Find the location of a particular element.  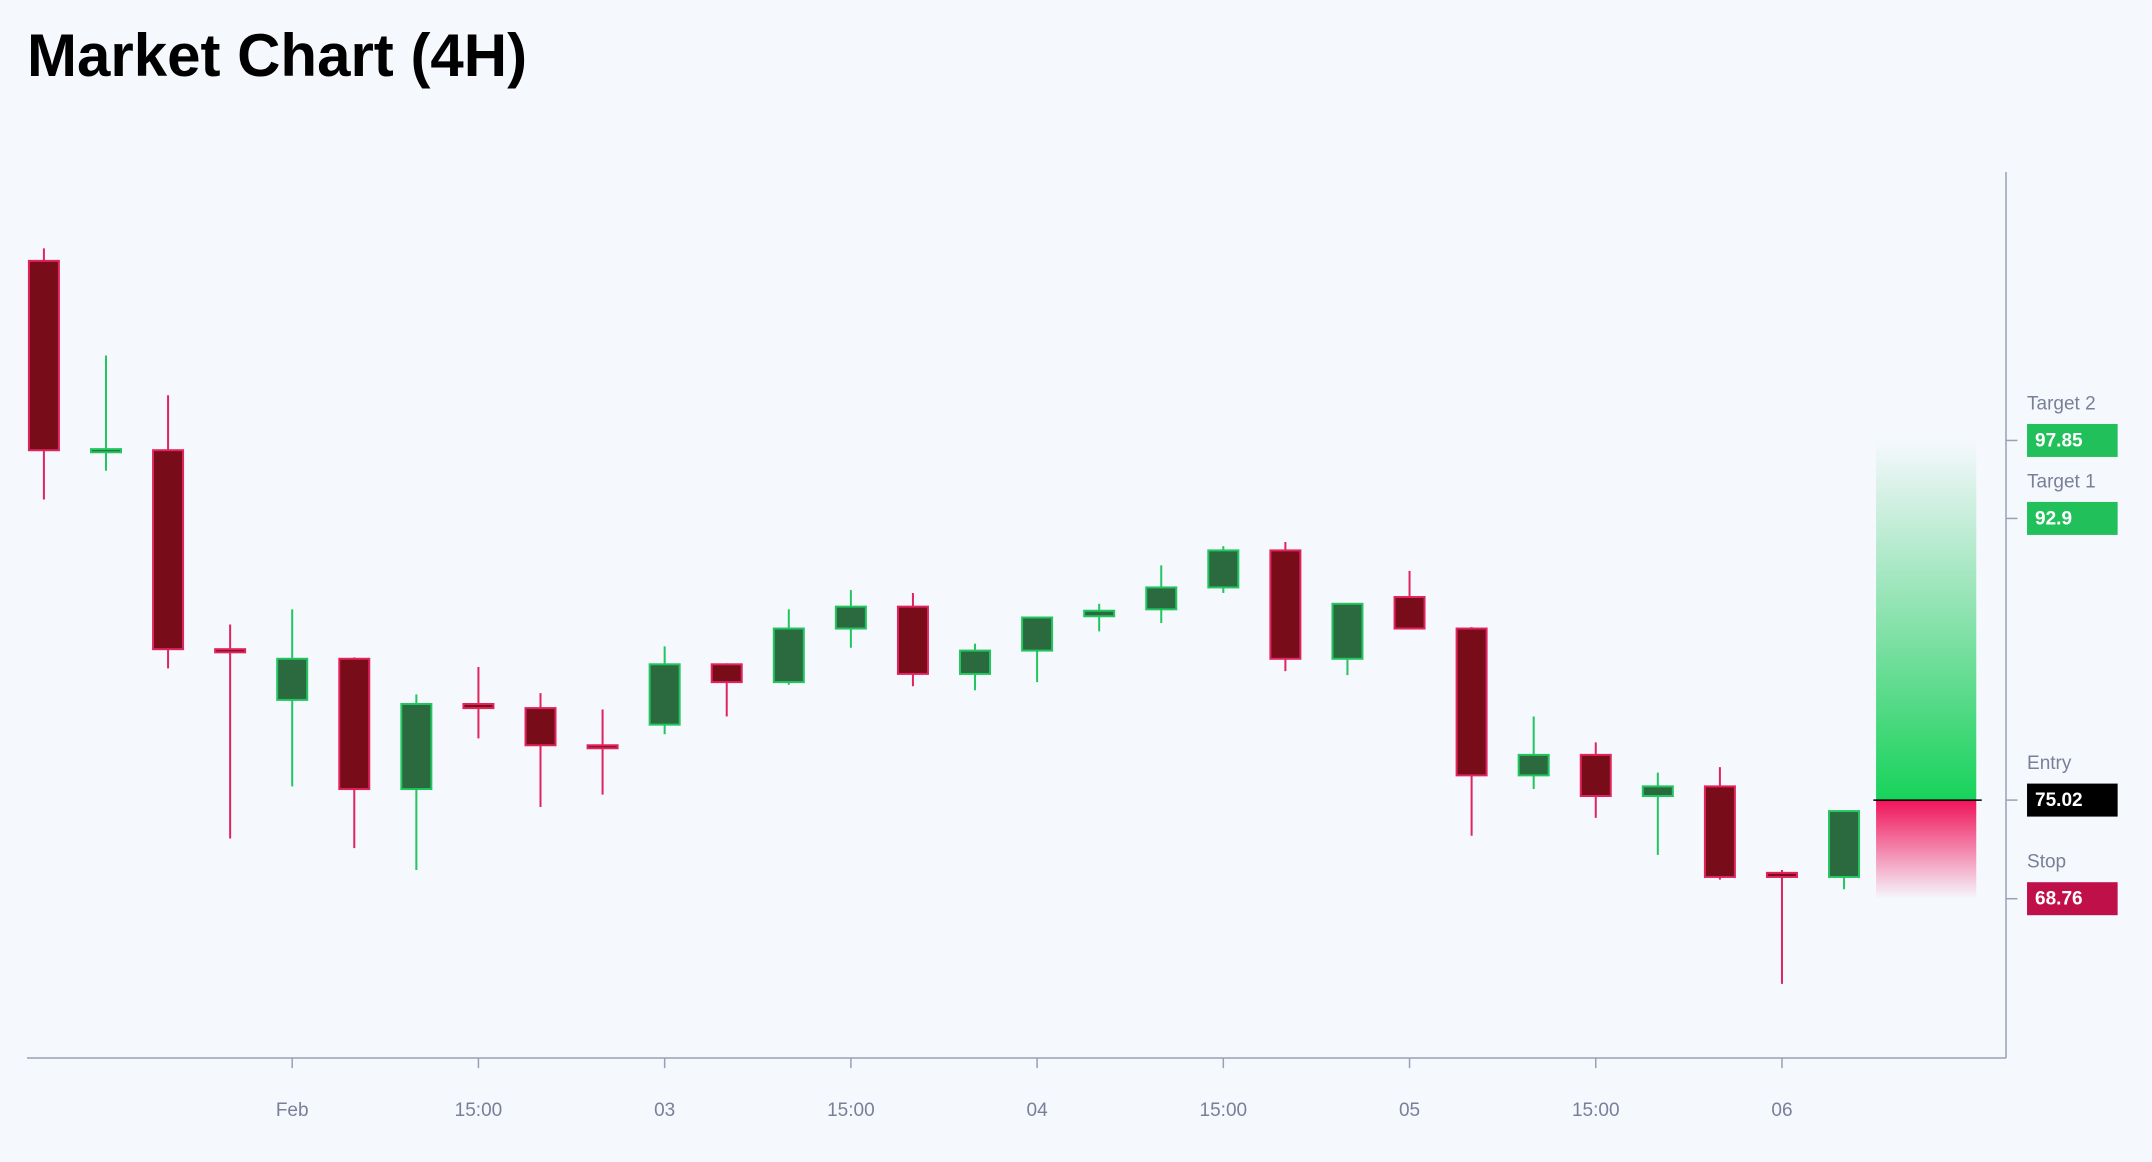

level-name: Entry is located at coordinates (2049, 763).